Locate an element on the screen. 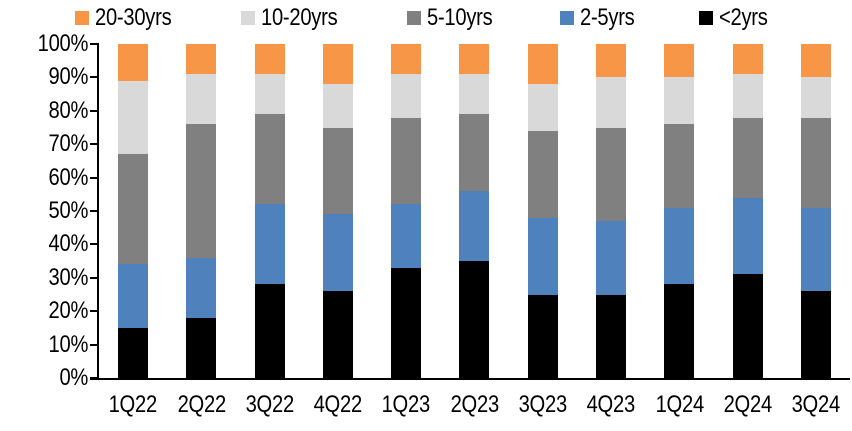 Image resolution: width=852 pixels, height=431 pixels. x-axis-slot: 3Q23 is located at coordinates (543, 405).